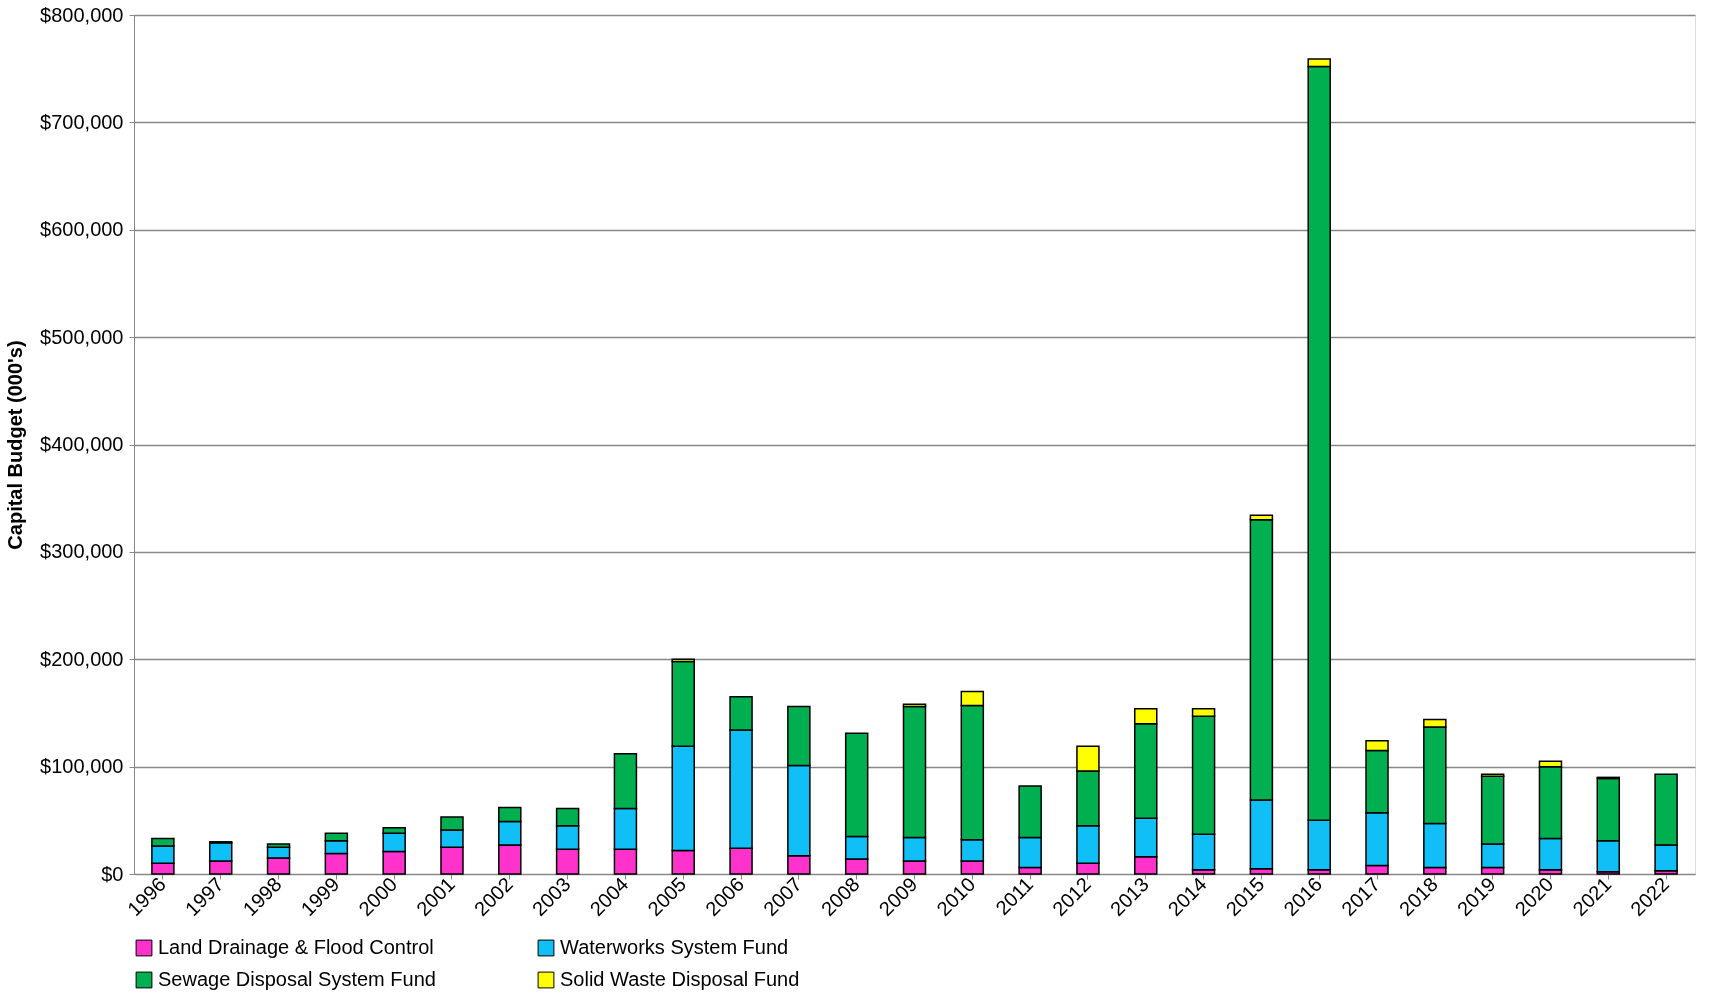 This screenshot has height=1006, width=1711. What do you see at coordinates (82, 551) in the screenshot?
I see `y-tick-label: $300,000` at bounding box center [82, 551].